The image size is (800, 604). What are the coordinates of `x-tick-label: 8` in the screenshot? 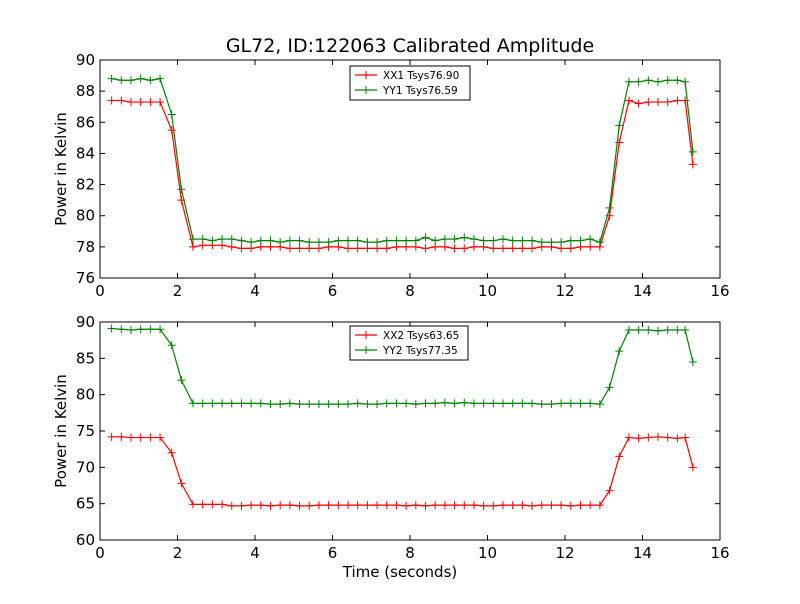 It's located at (410, 553).